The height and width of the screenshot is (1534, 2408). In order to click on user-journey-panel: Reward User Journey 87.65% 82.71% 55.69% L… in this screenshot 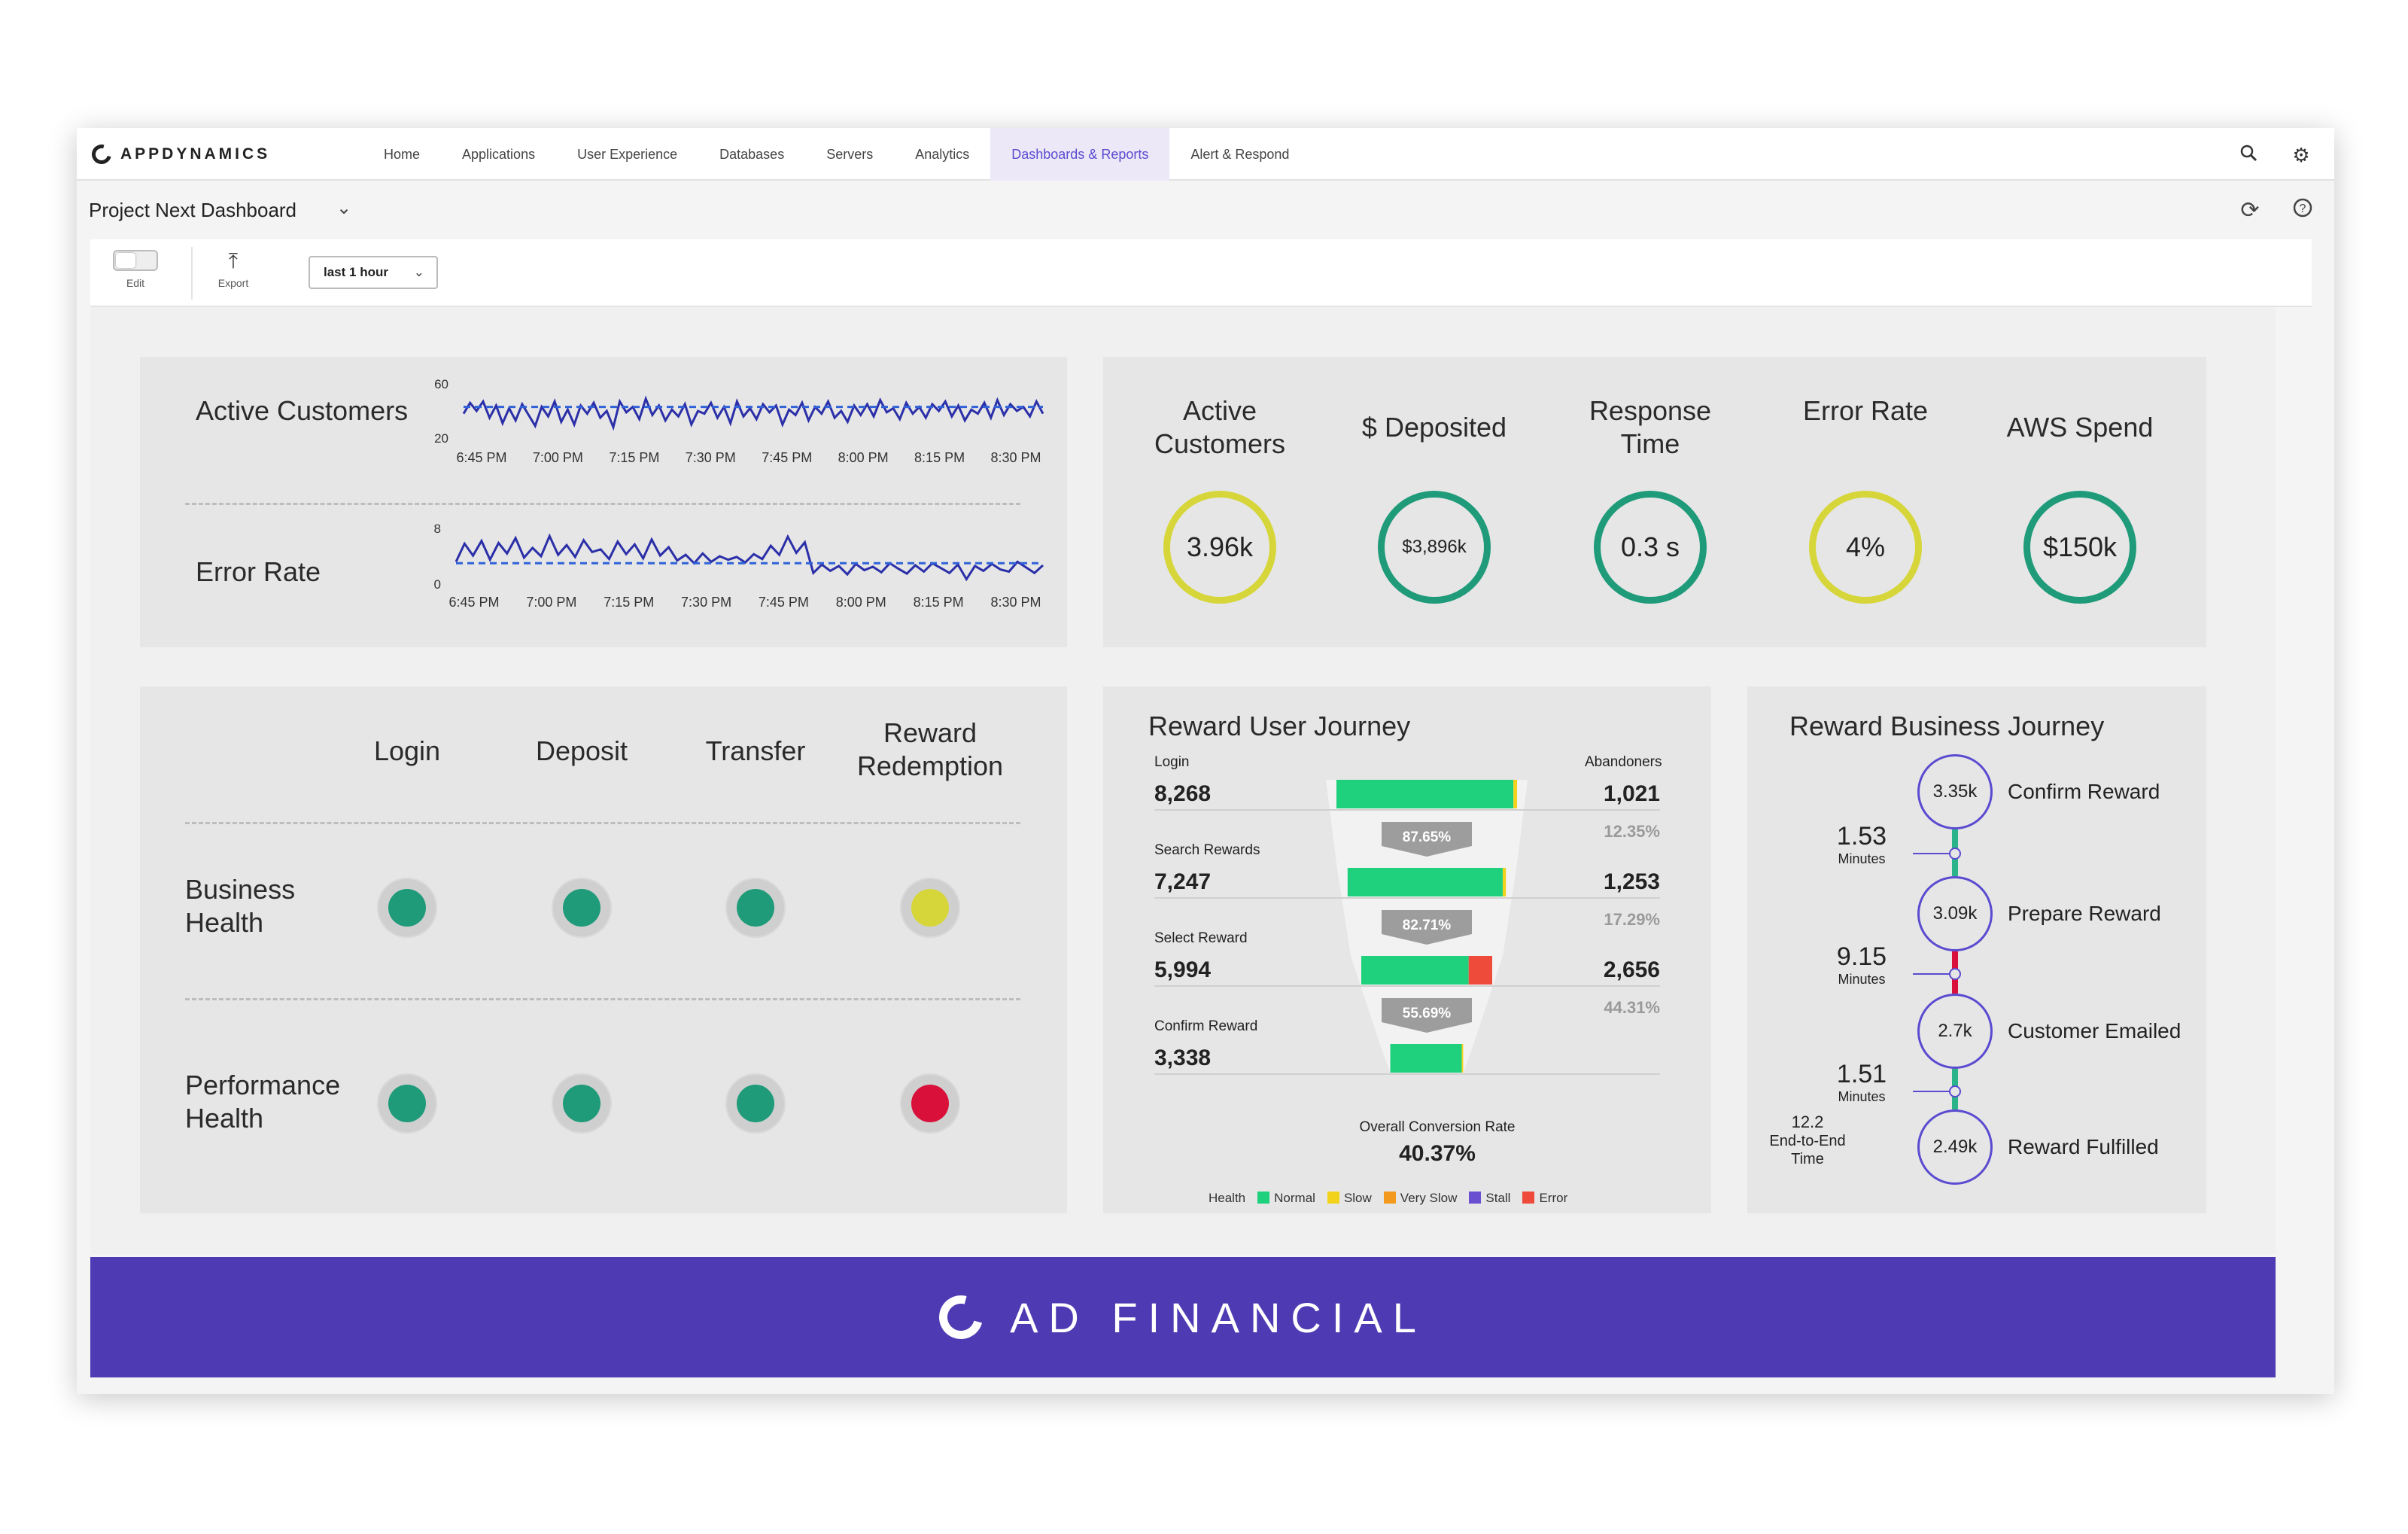, I will do `click(1407, 949)`.